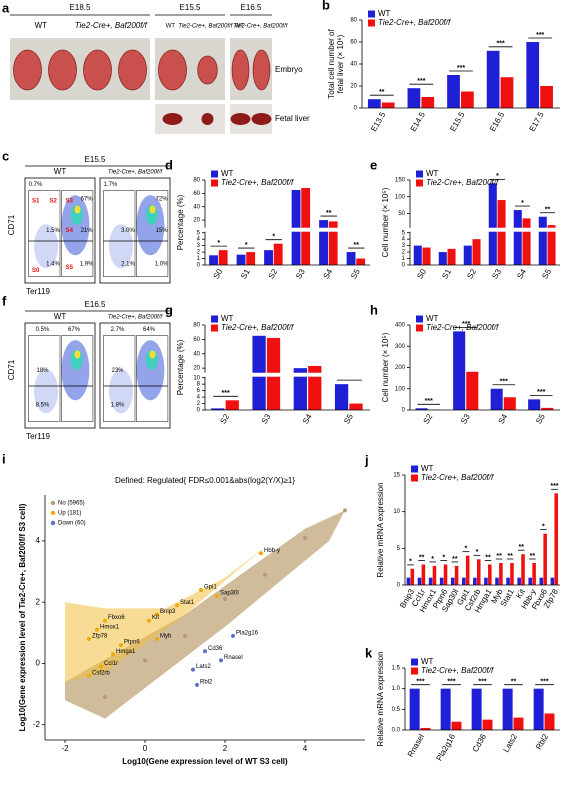 The height and width of the screenshot is (787, 566). I want to click on legend-label: Down (60), so click(72, 524).